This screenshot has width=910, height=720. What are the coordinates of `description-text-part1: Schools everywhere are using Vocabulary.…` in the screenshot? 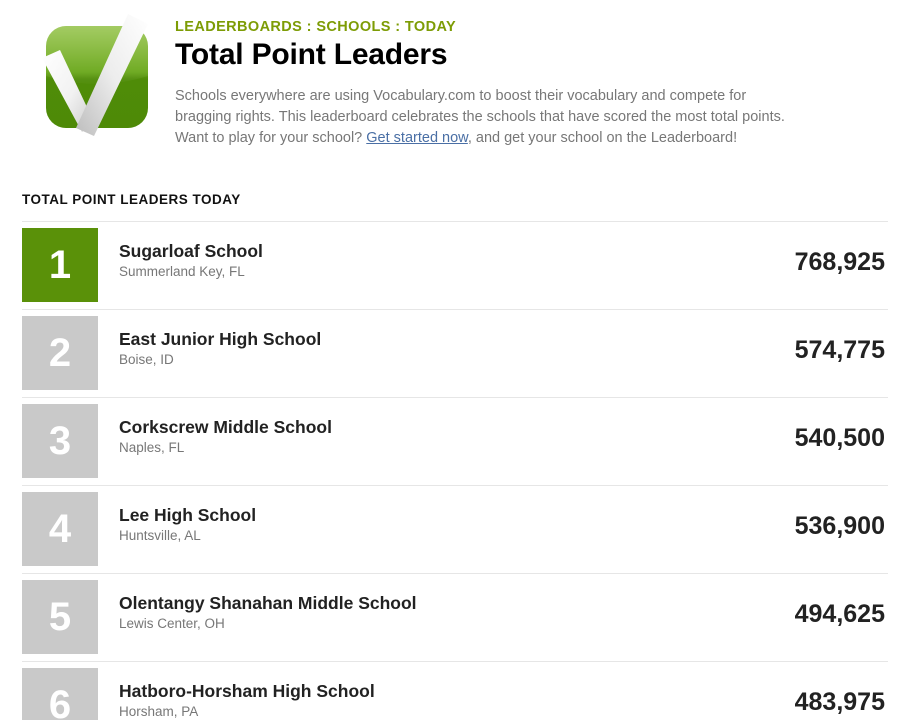 It's located at (480, 117).